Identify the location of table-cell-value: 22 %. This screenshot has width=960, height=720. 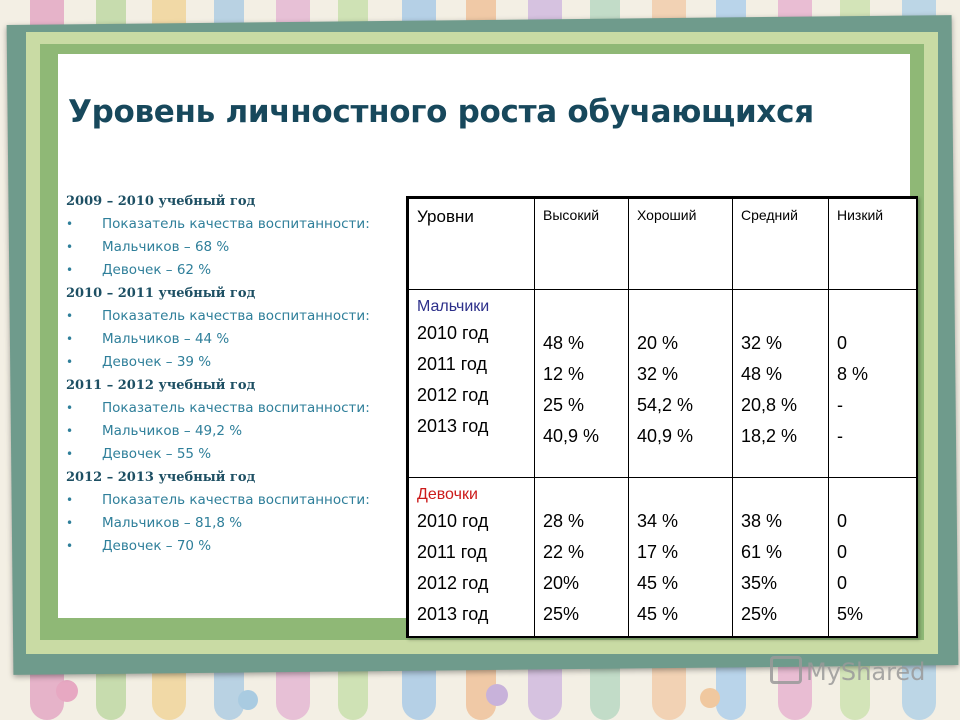
(564, 552).